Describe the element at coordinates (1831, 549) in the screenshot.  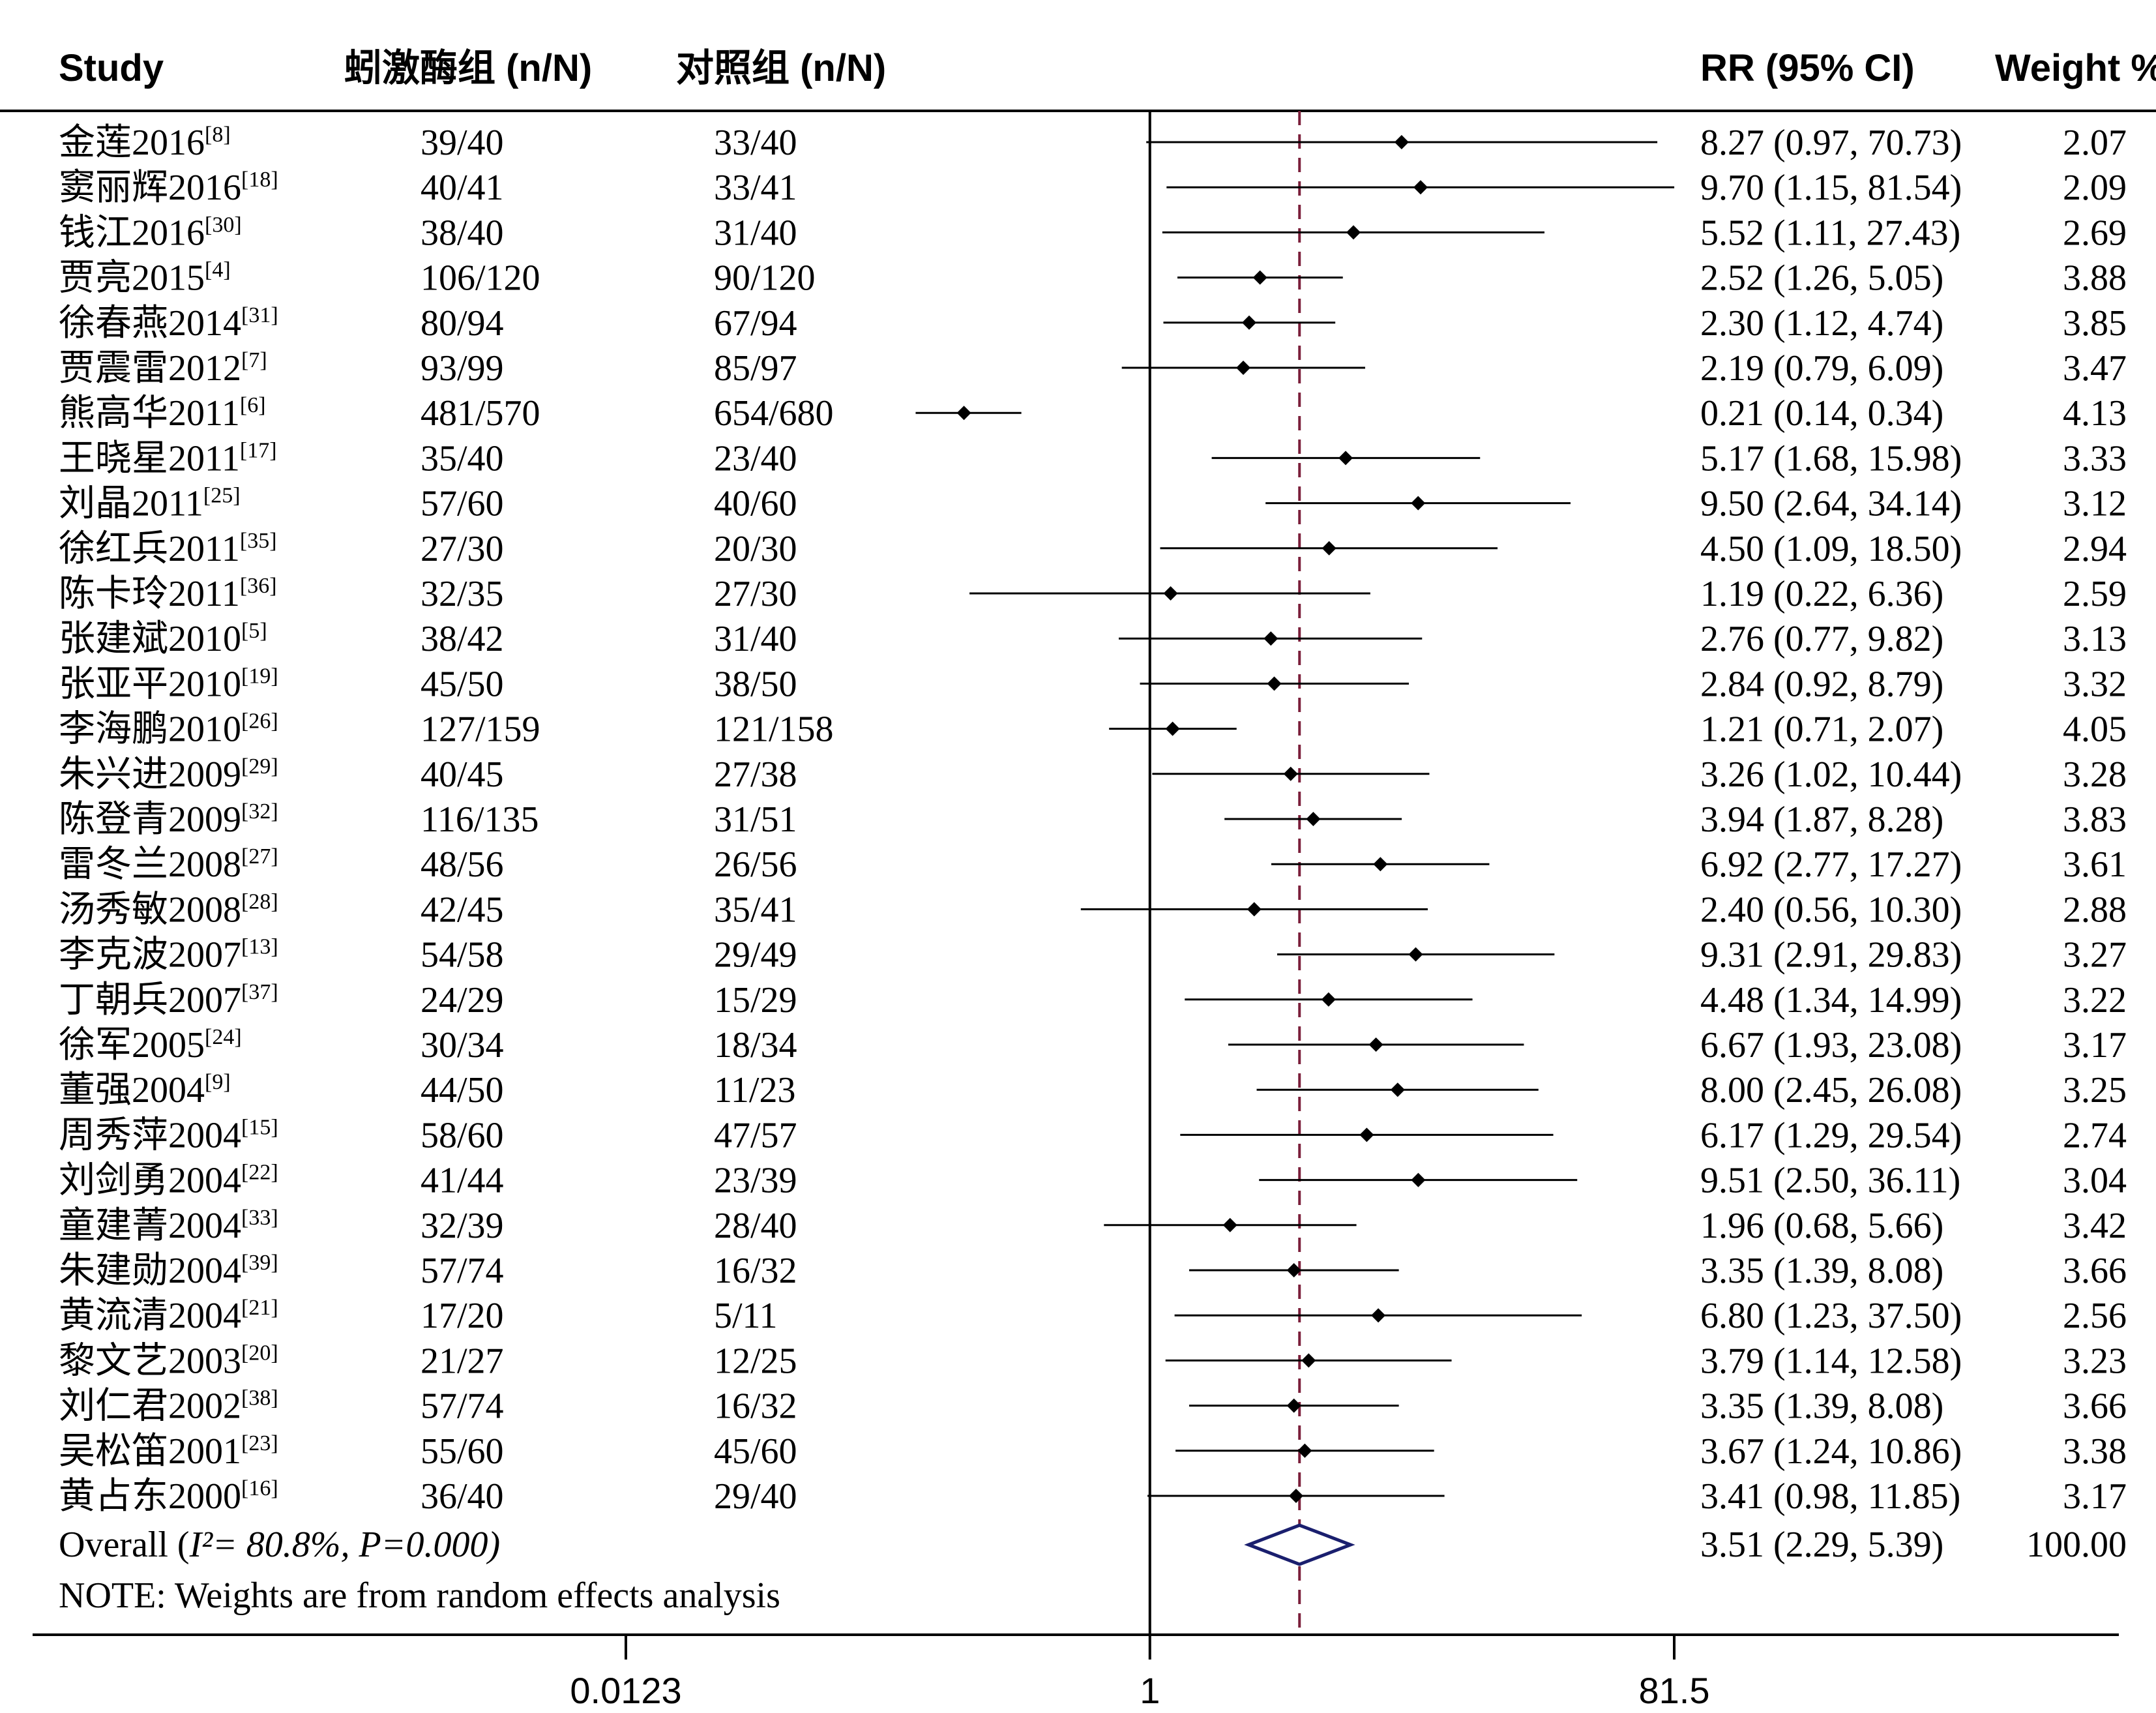
I see `rr-ci-text: 4.50 (1.09, 18.50)` at that location.